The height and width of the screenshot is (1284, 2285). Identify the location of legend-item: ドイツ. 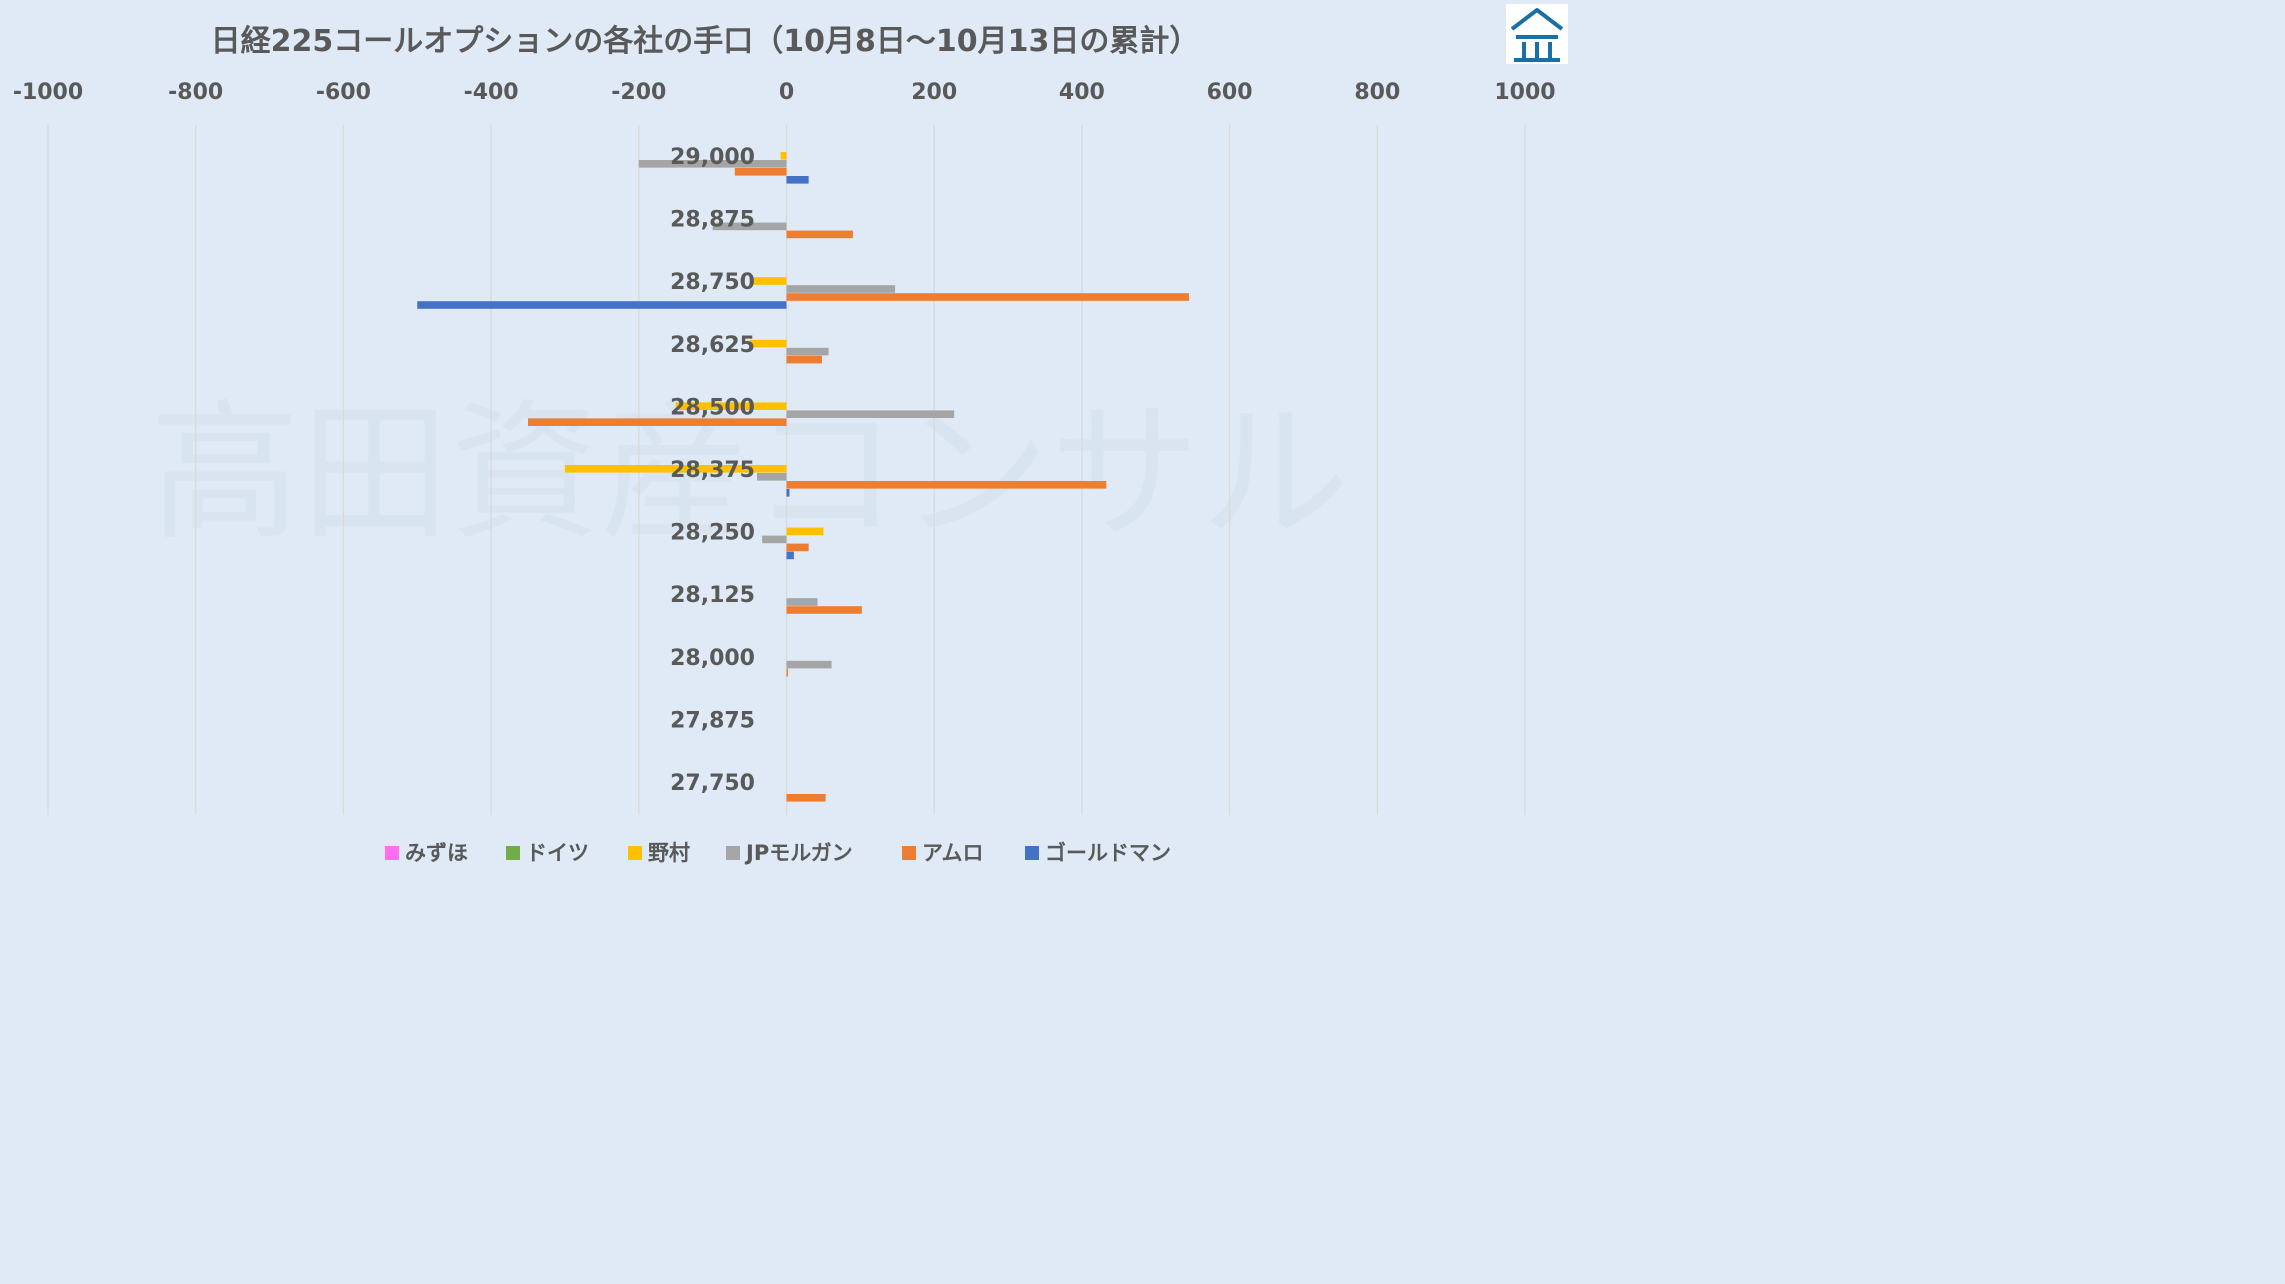
(547, 853).